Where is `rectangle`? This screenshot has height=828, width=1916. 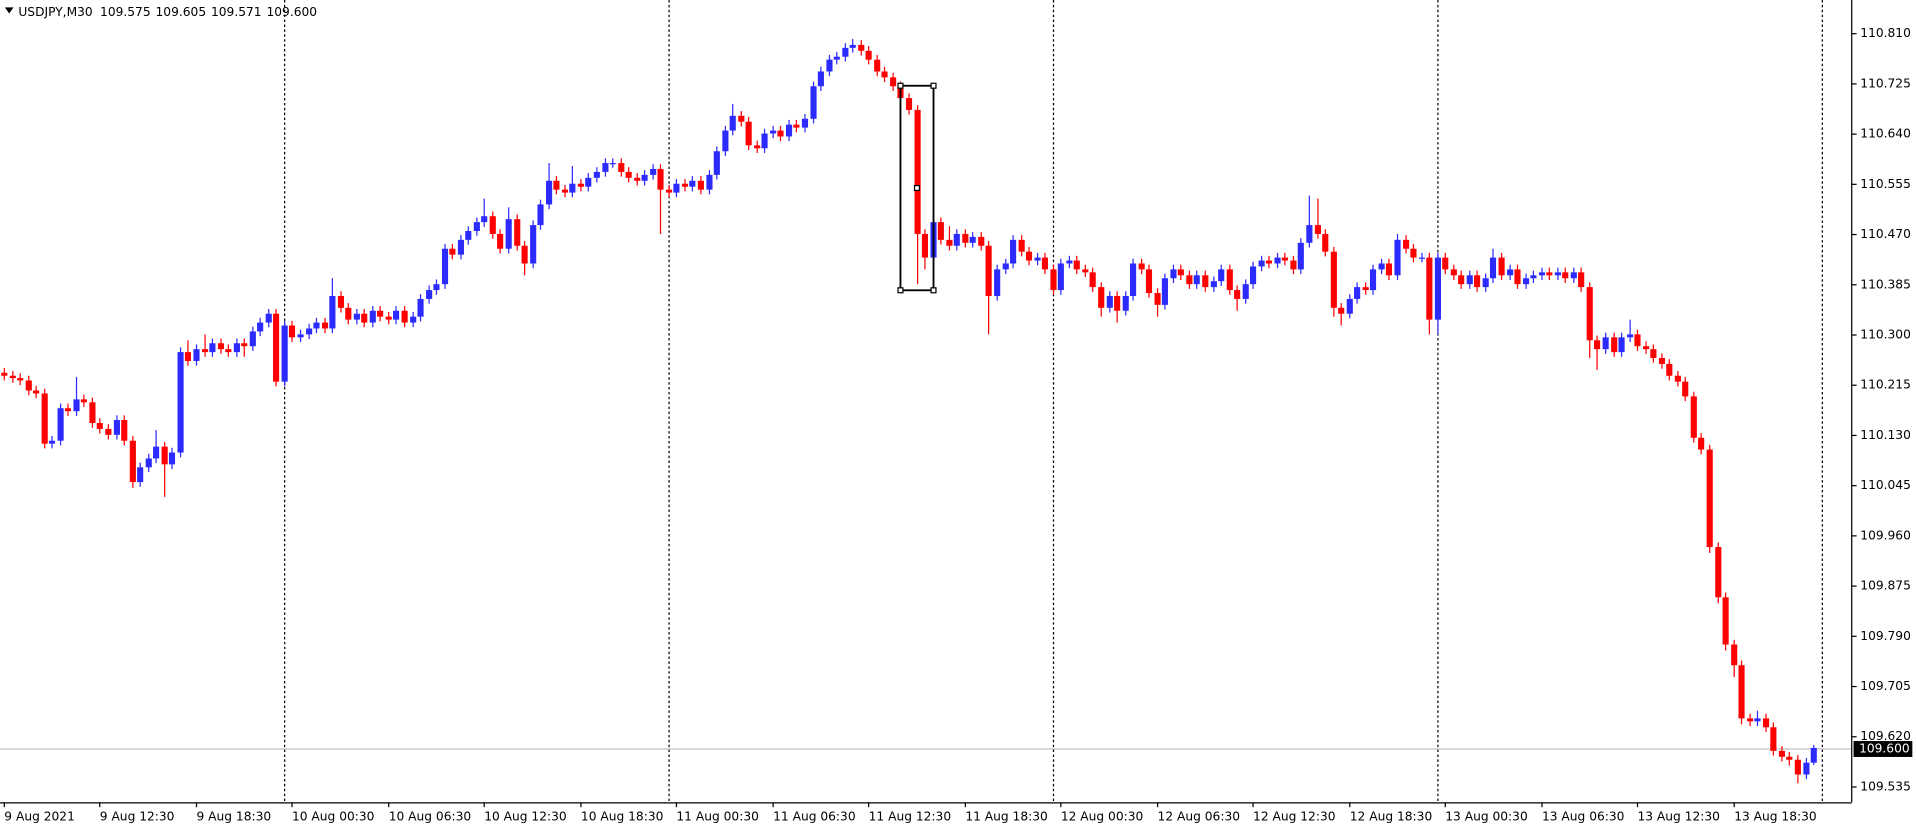 rectangle is located at coordinates (917, 188).